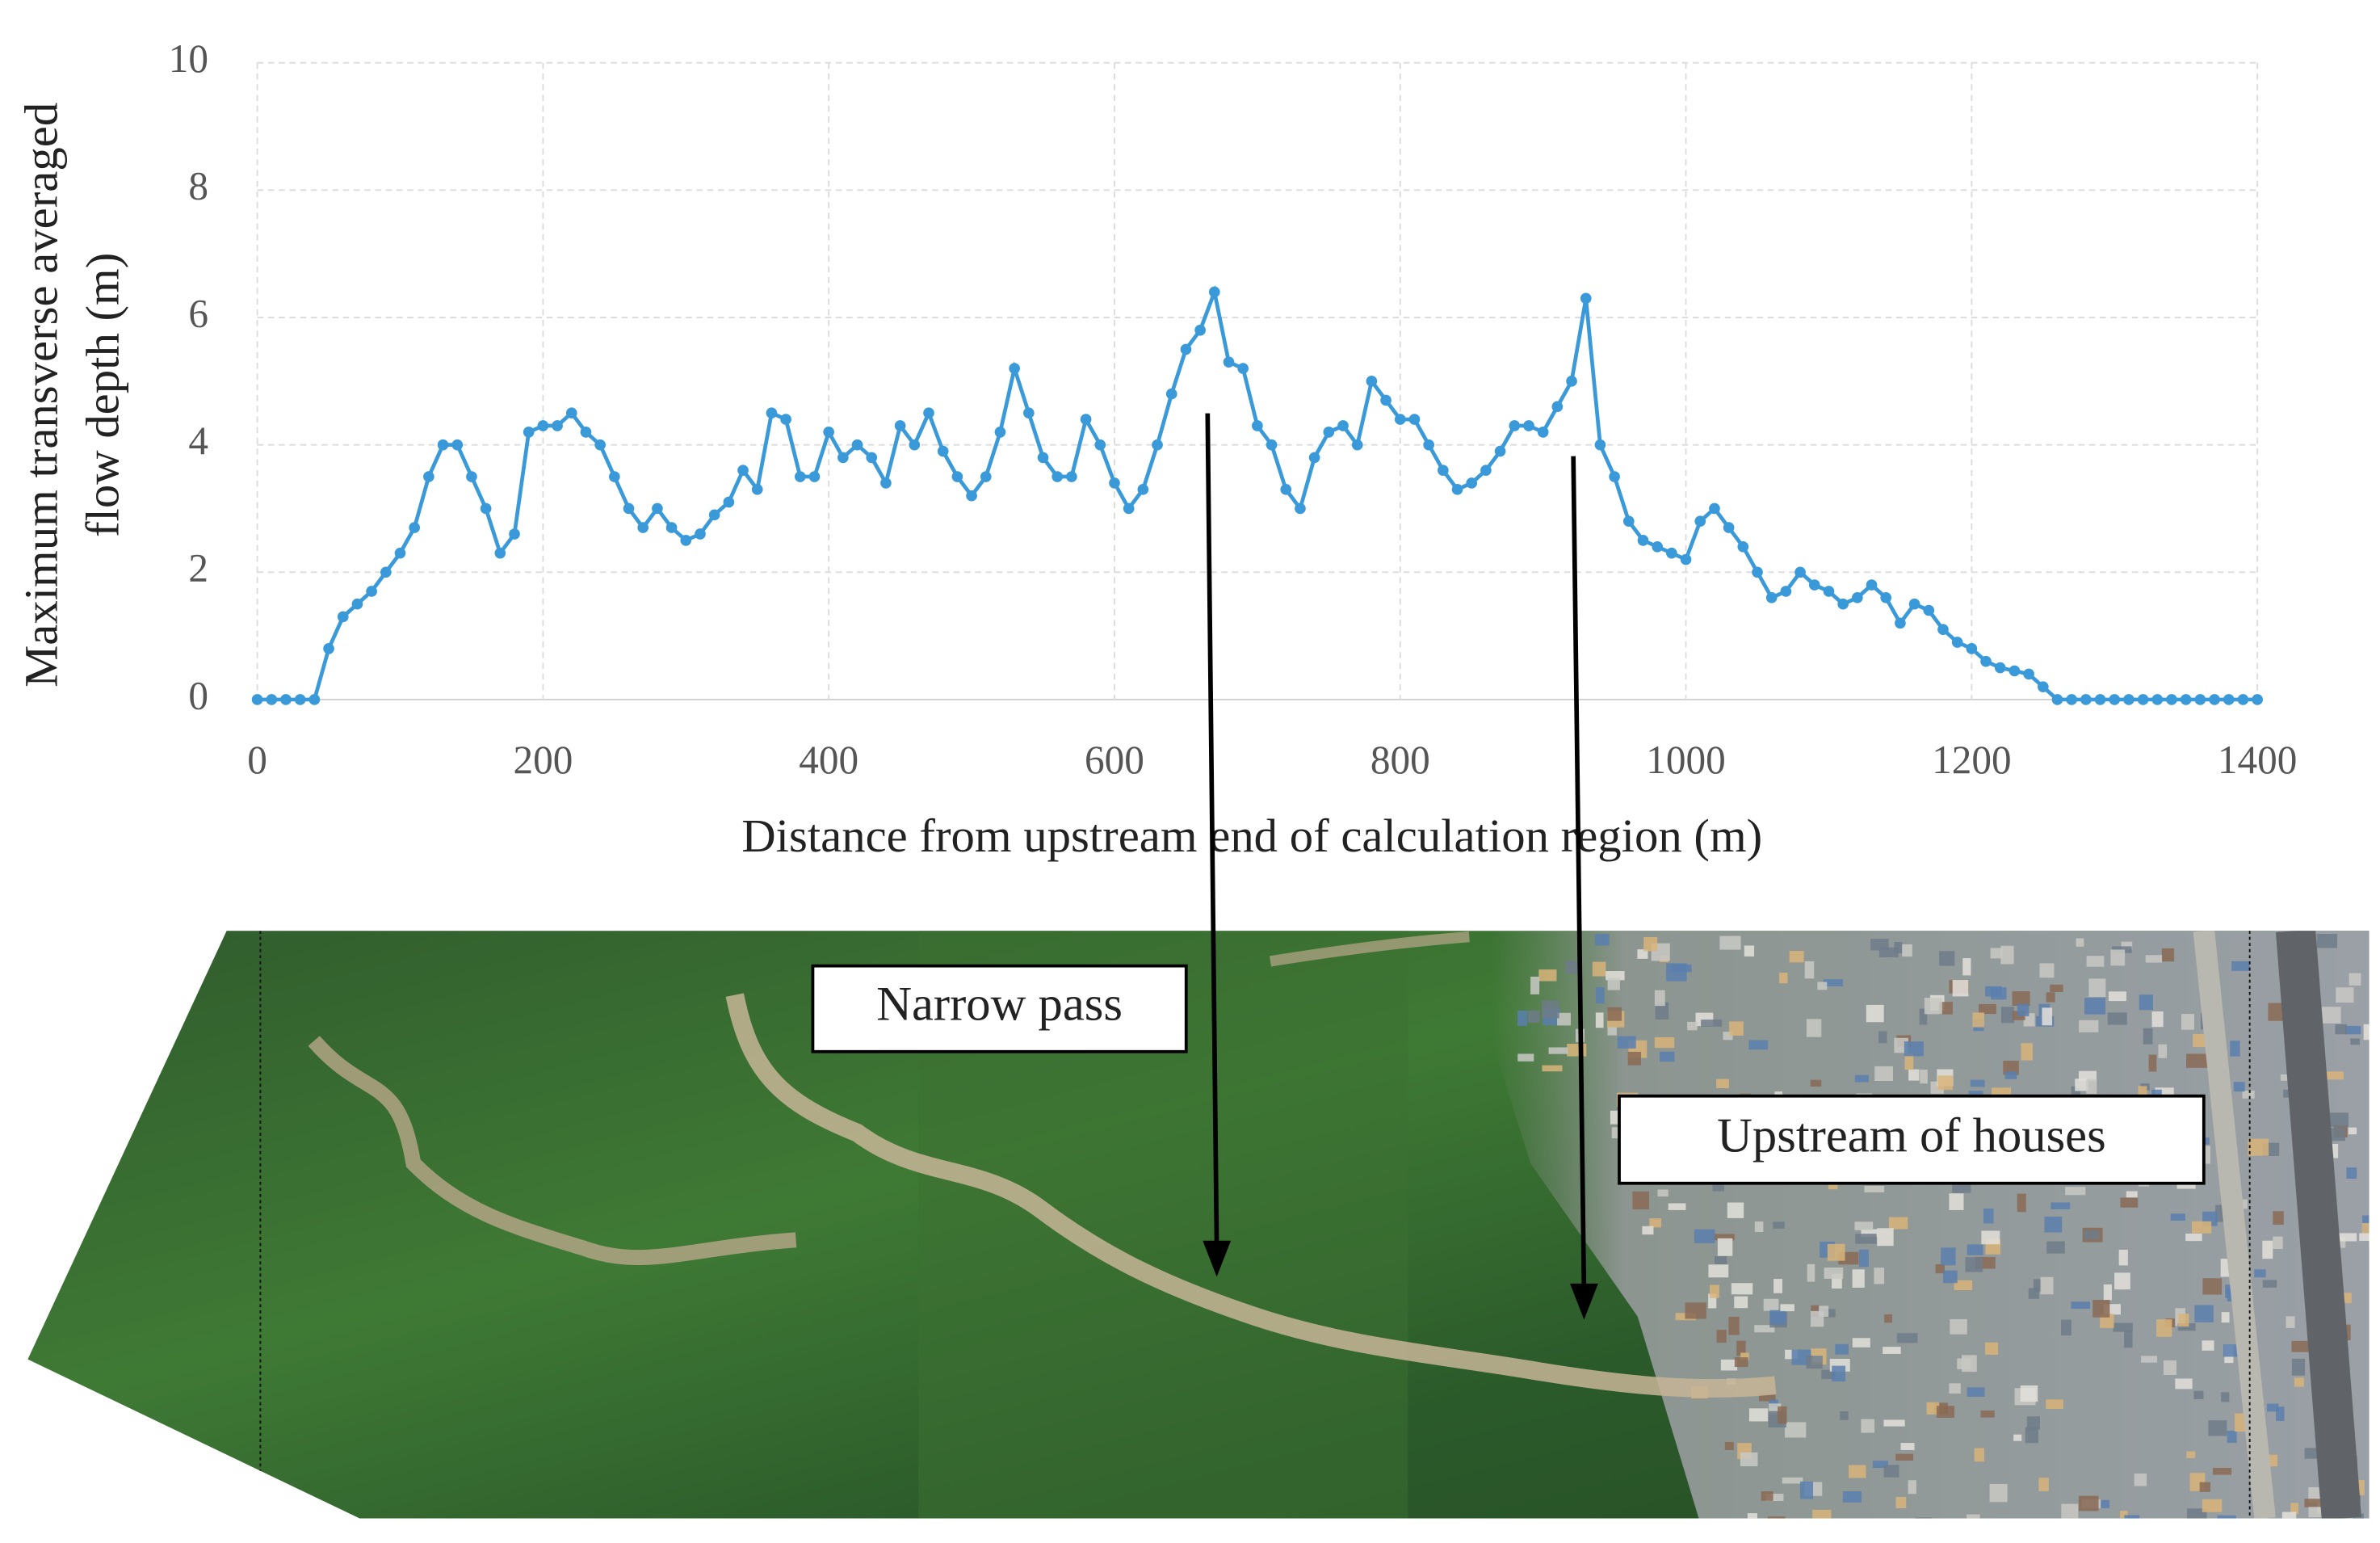 This screenshot has width=2380, height=1543. What do you see at coordinates (198, 440) in the screenshot?
I see `y-tick-label: 4` at bounding box center [198, 440].